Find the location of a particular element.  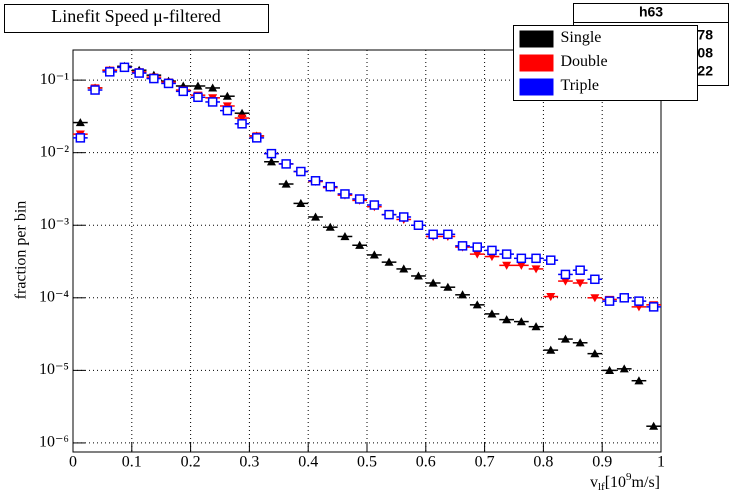

y-tick-label: 10⁻⁶ is located at coordinates (54, 442).